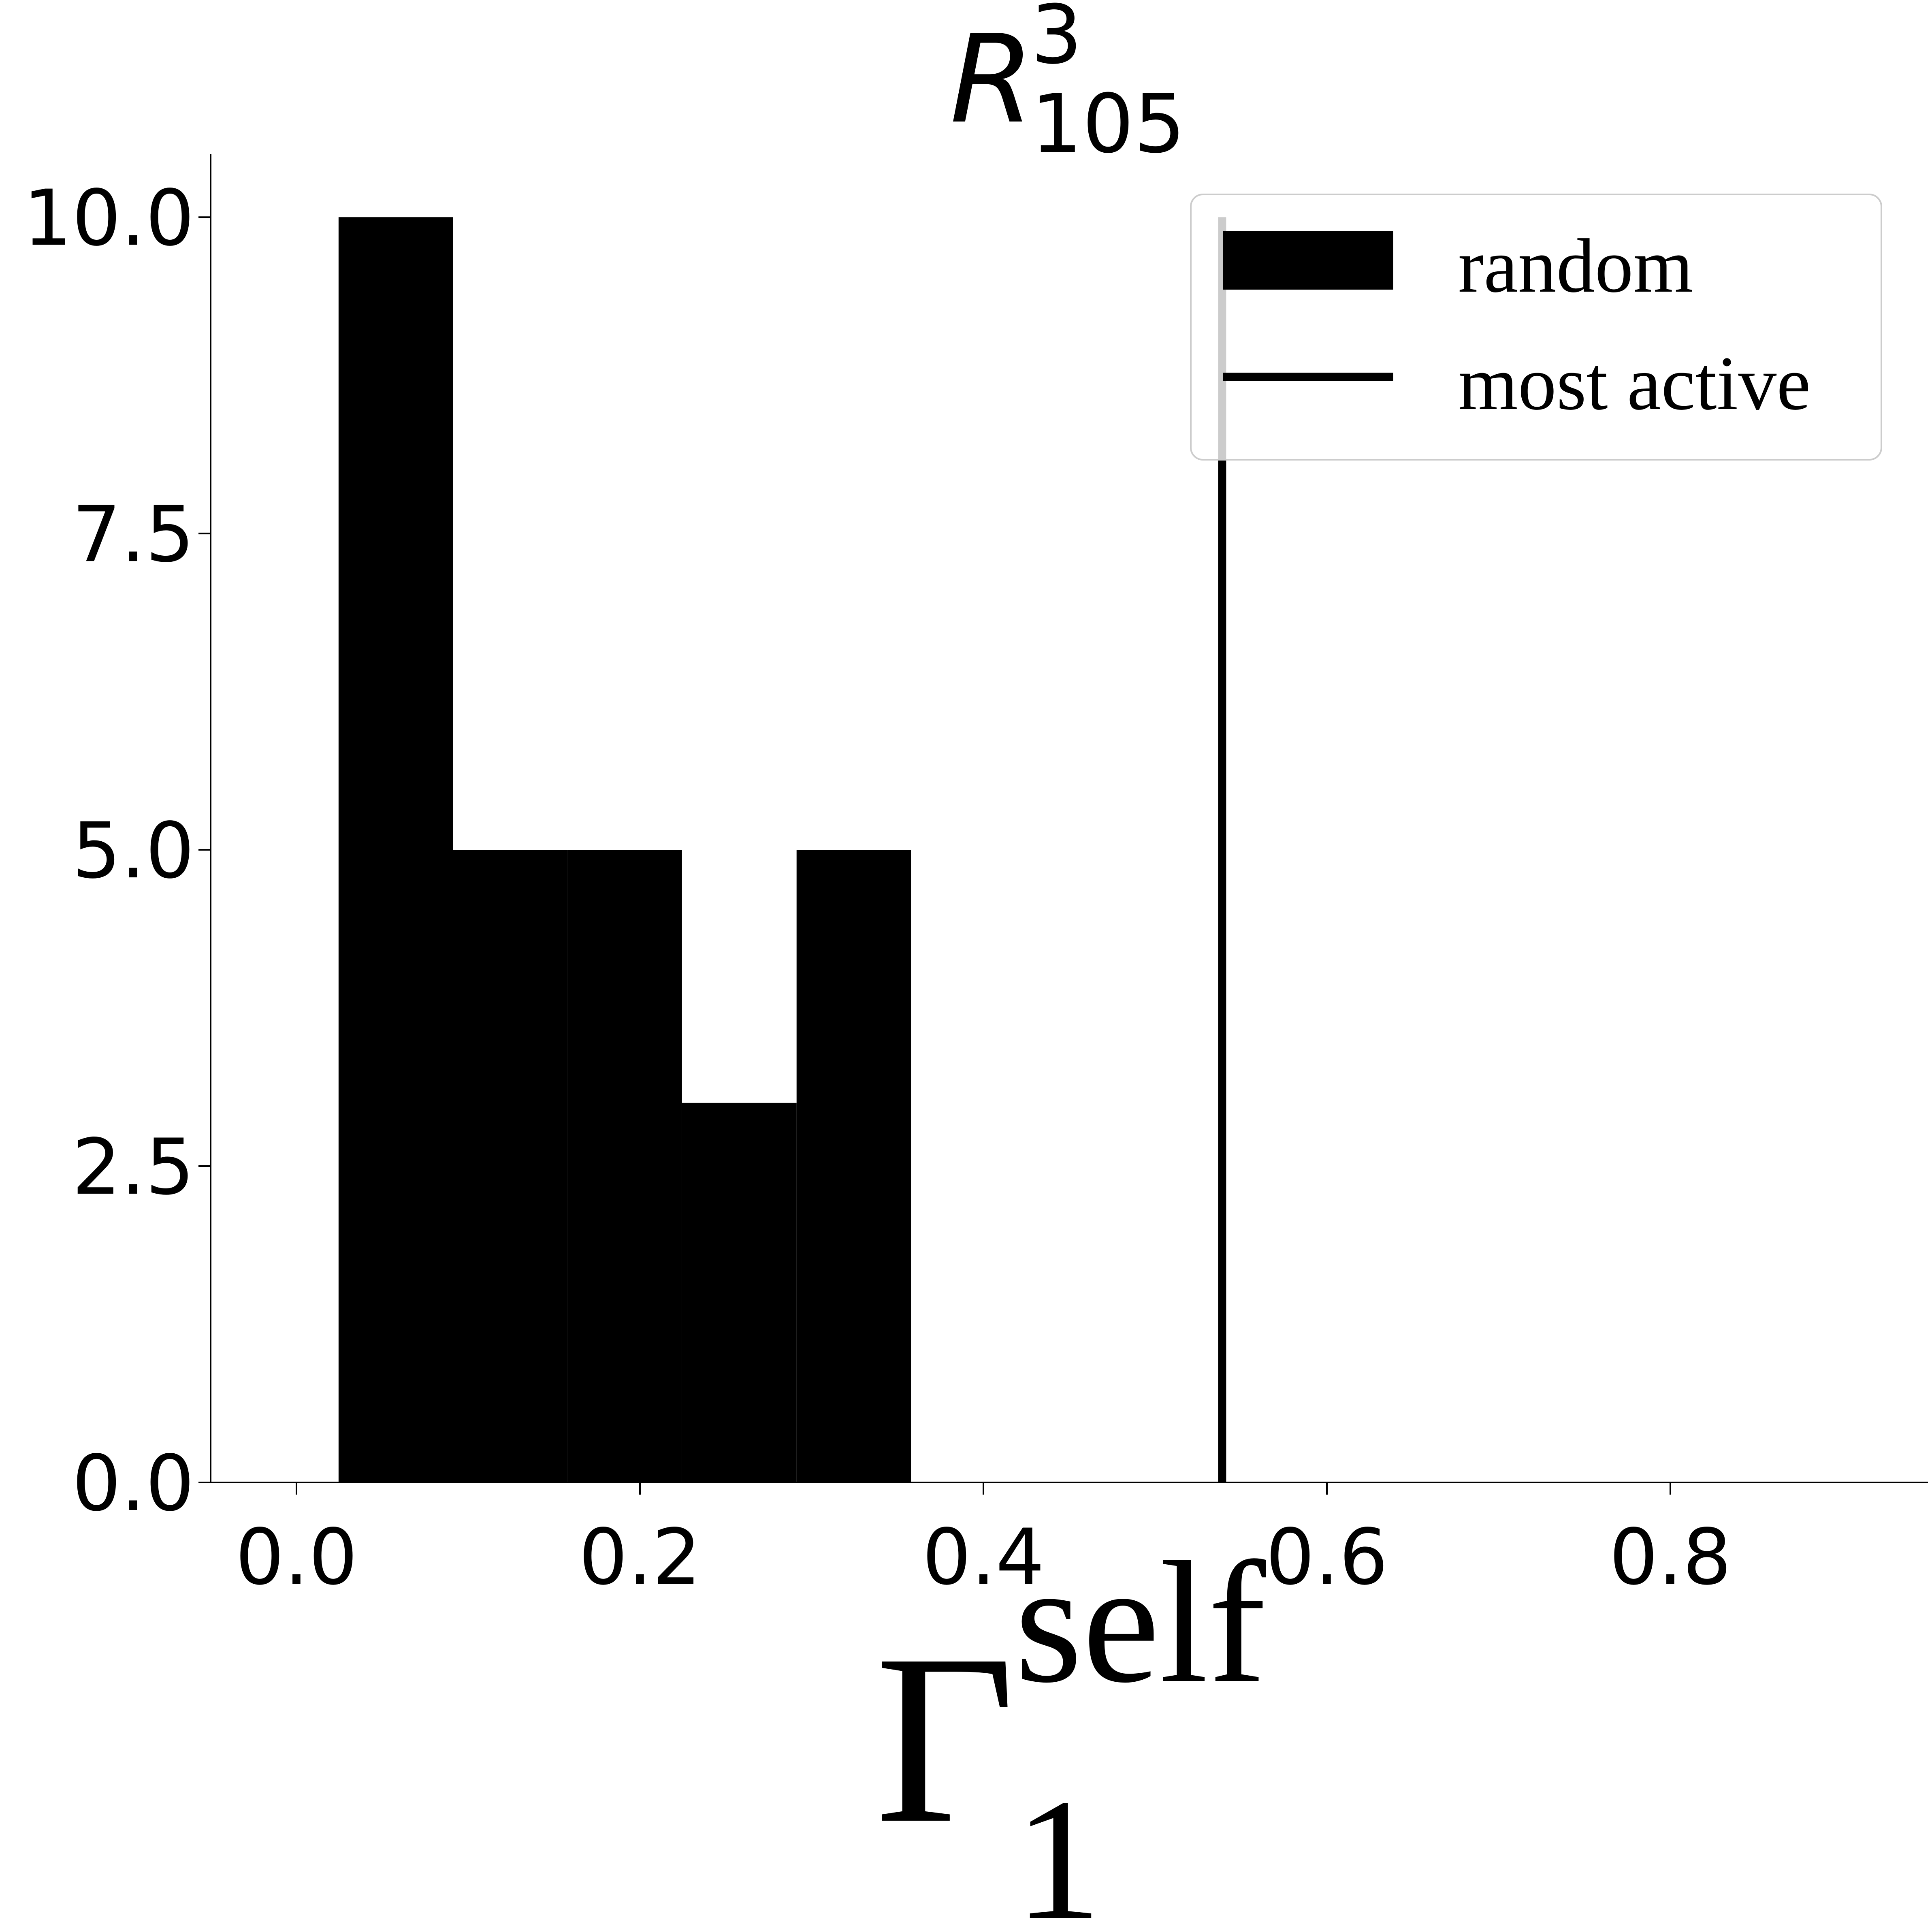 The width and height of the screenshot is (1932, 1928). I want to click on y-tick-label: 10.0, so click(108, 218).